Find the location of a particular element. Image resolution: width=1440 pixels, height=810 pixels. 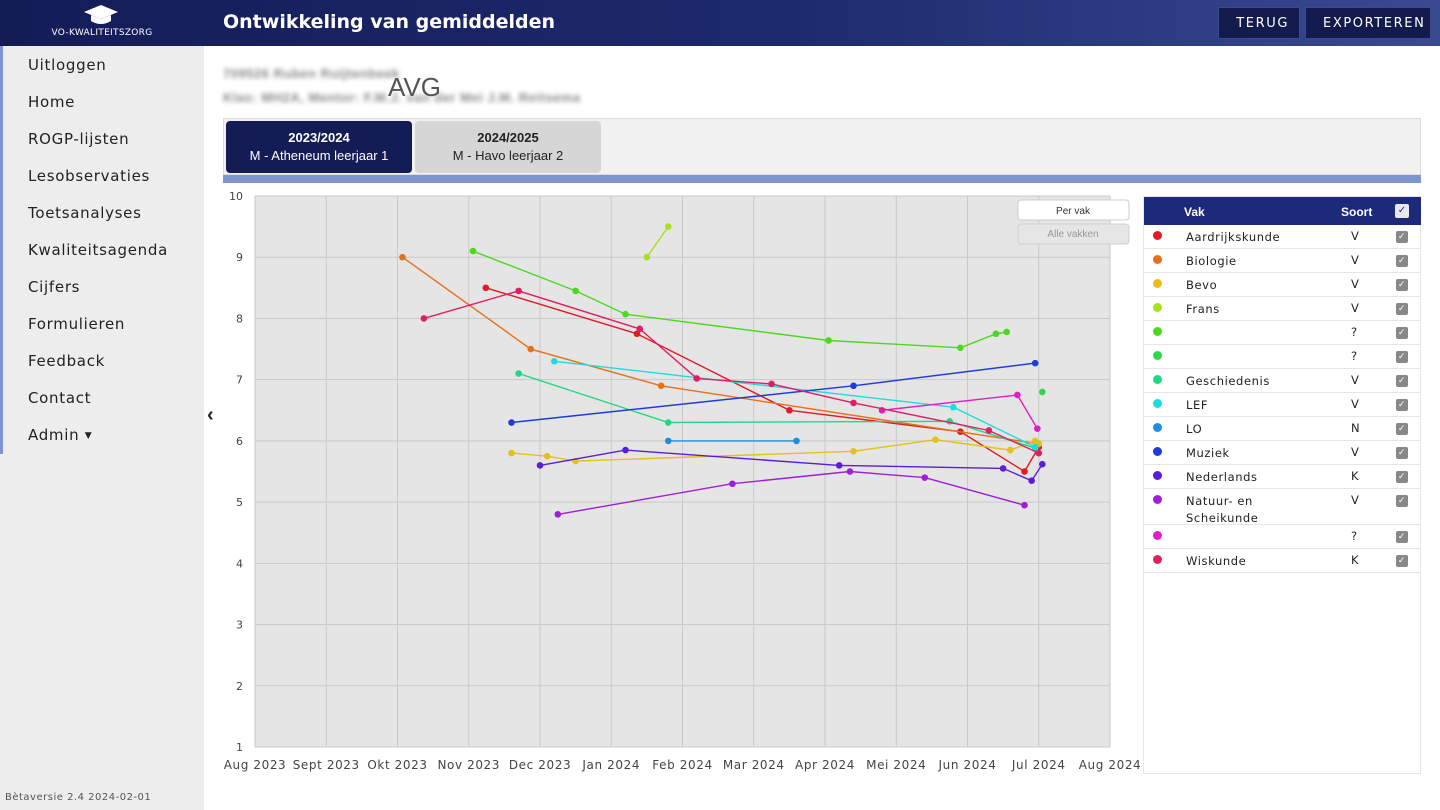

tab-2024-2025: 2024/2025 M - Havo leerjaar 2 is located at coordinates (508, 147).